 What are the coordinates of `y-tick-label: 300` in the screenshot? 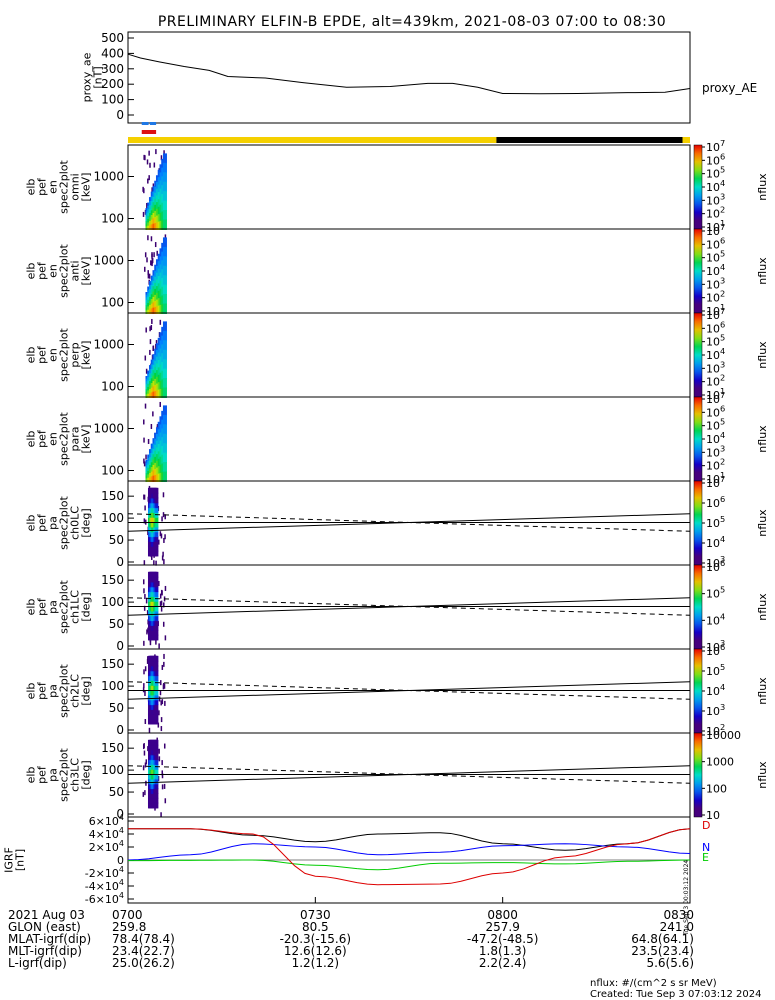 It's located at (112, 69).